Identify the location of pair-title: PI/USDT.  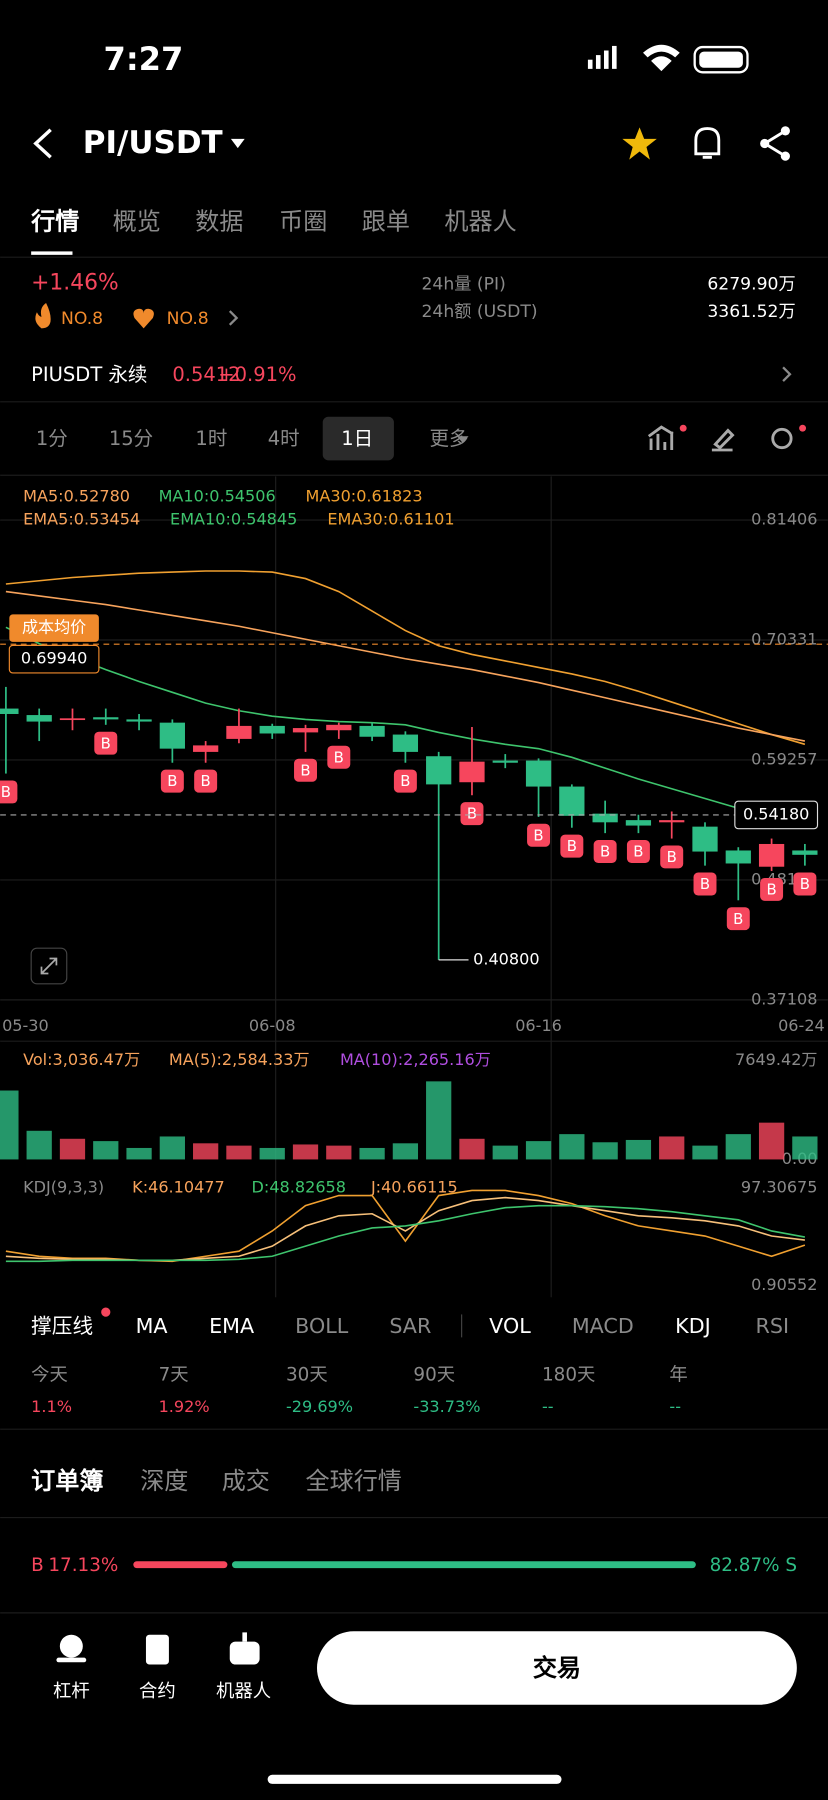
(153, 143).